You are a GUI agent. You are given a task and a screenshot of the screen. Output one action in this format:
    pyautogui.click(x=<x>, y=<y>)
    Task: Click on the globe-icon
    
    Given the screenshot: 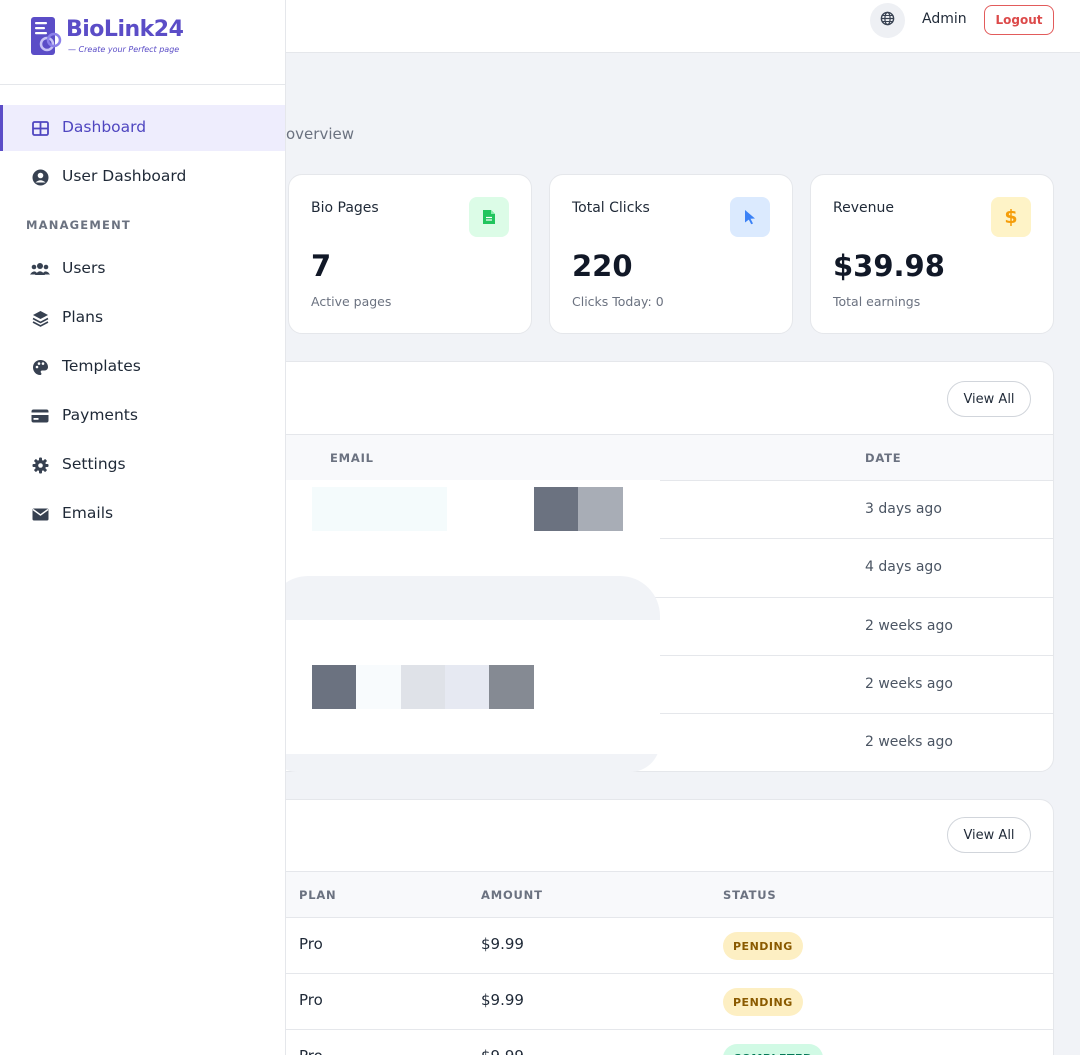 What is the action you would take?
    pyautogui.click(x=887, y=20)
    